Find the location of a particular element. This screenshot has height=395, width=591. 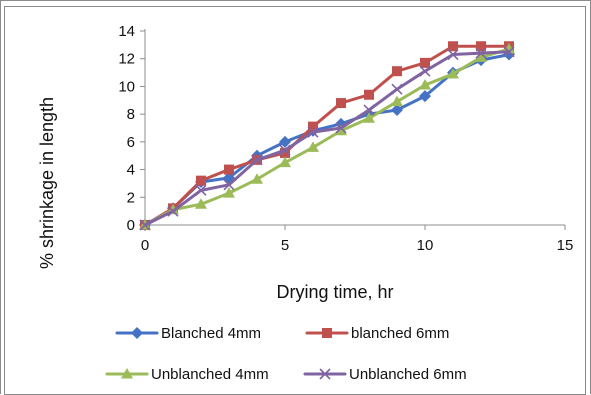

y-axis-title: % shrinkage in length is located at coordinates (47, 183).